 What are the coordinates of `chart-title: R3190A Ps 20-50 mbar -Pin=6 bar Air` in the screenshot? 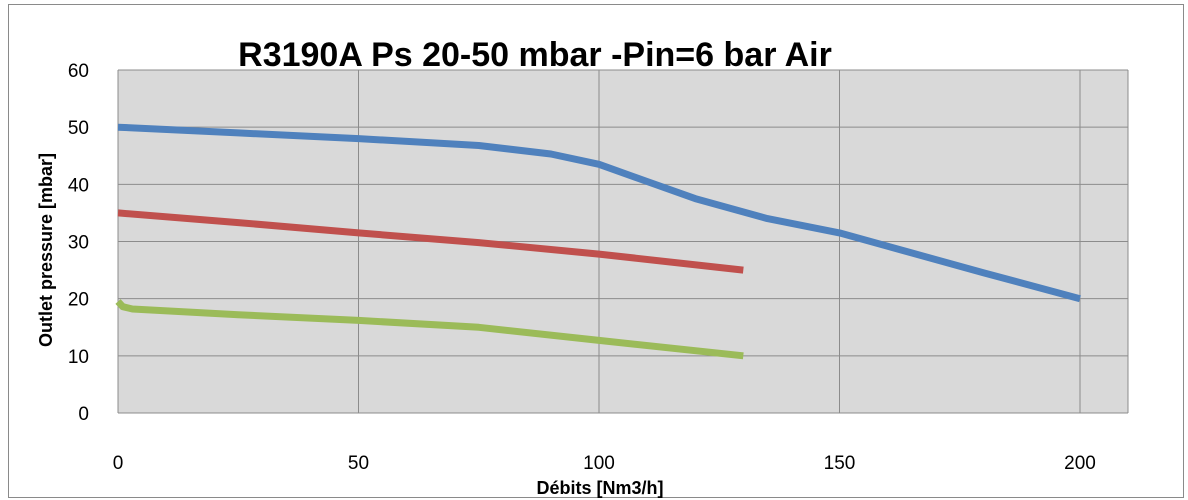 It's located at (535, 55).